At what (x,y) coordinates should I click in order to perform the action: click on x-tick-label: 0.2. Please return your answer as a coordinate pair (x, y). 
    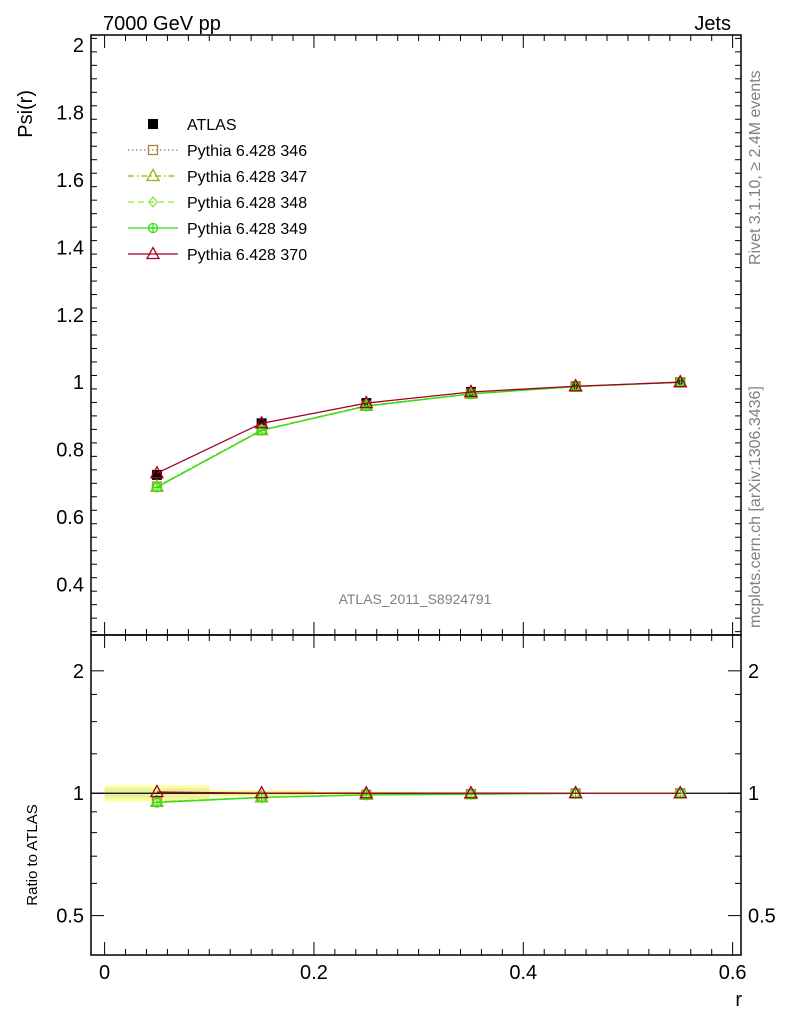
    Looking at the image, I should click on (314, 973).